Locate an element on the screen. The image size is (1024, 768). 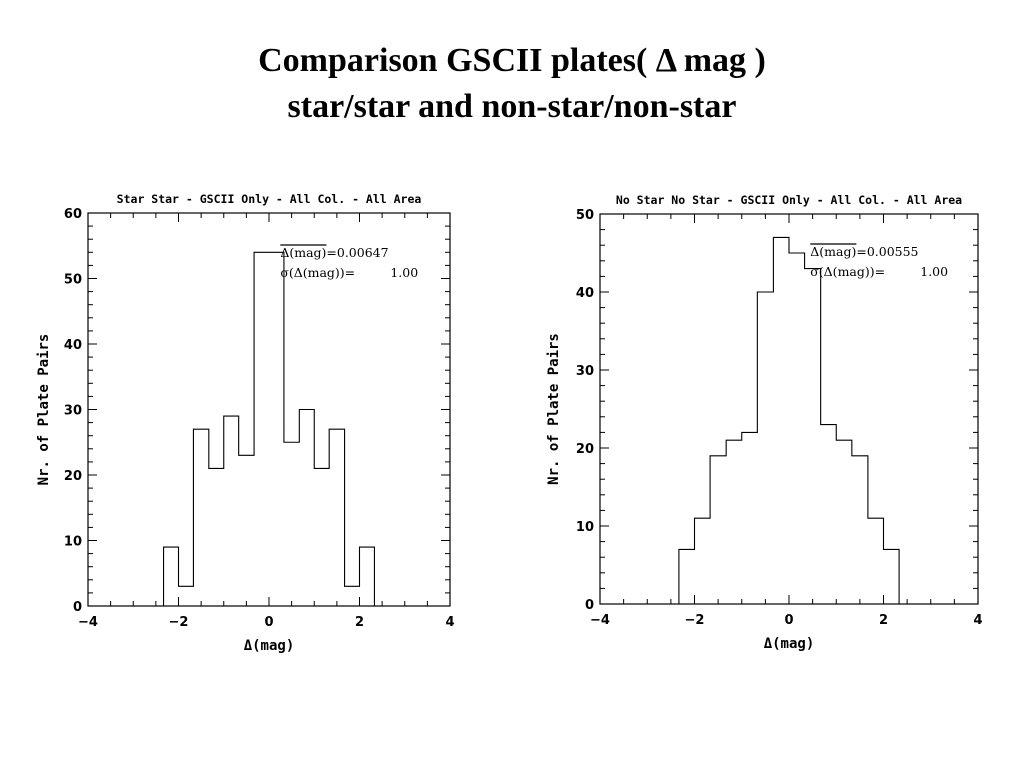
left-x-tick-label: −2 is located at coordinates (179, 622).